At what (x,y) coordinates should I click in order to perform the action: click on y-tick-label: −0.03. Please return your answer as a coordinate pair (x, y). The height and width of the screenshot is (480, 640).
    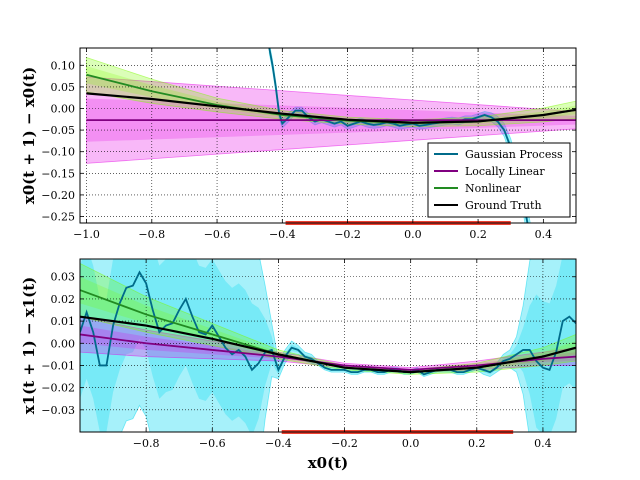
    Looking at the image, I should click on (58, 410).